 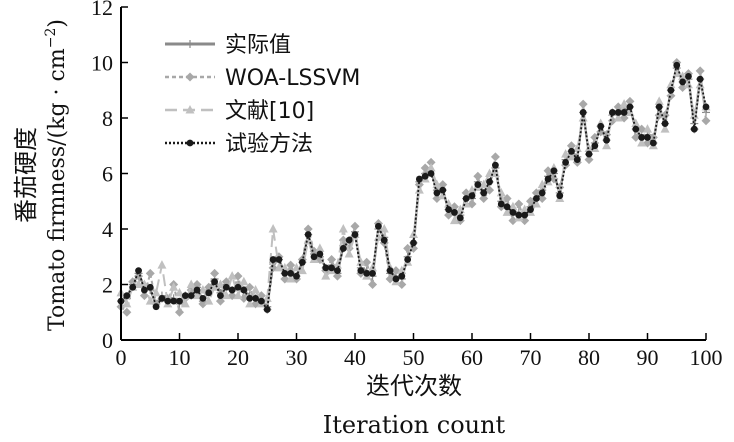 I want to click on x-tick-label: 0, so click(x=121, y=357).